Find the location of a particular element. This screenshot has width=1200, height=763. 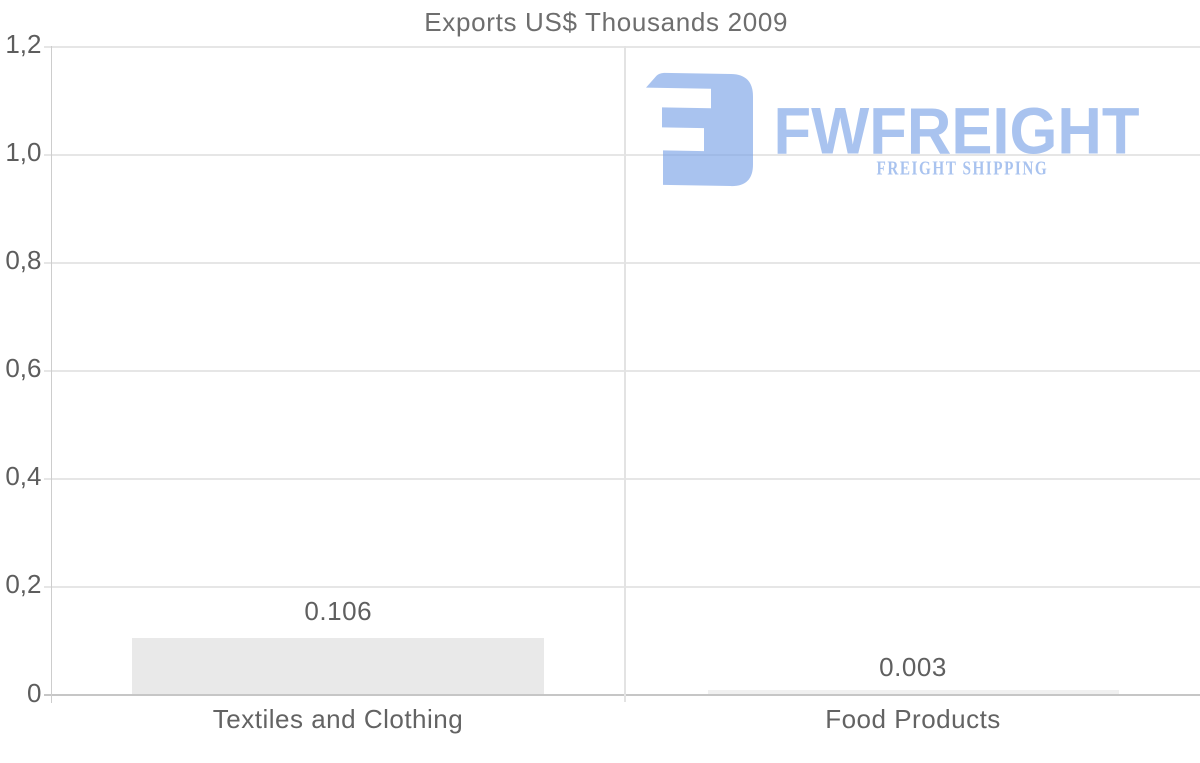

svg-text: FREIGHT SHIPPING is located at coordinates (963, 168).